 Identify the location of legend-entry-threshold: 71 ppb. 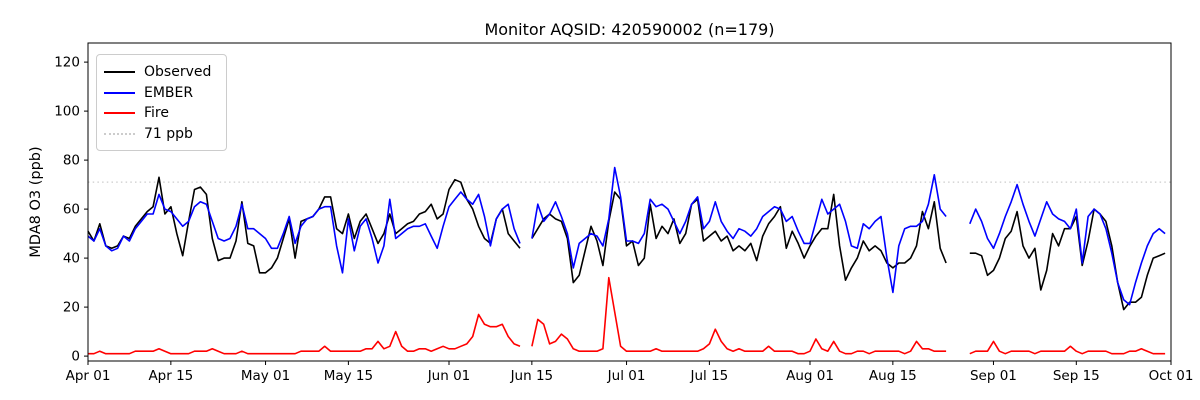
(160, 134).